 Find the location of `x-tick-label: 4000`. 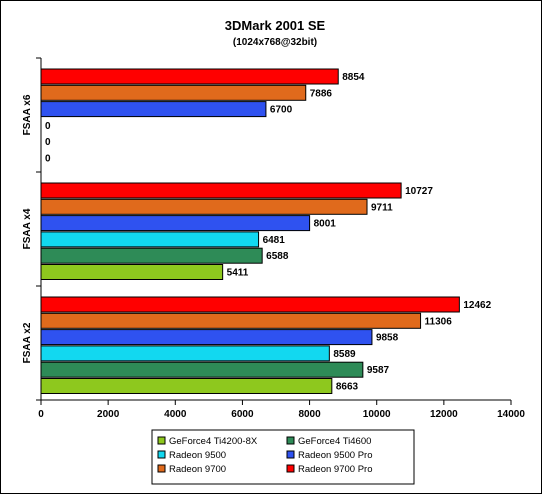

x-tick-label: 4000 is located at coordinates (175, 414).